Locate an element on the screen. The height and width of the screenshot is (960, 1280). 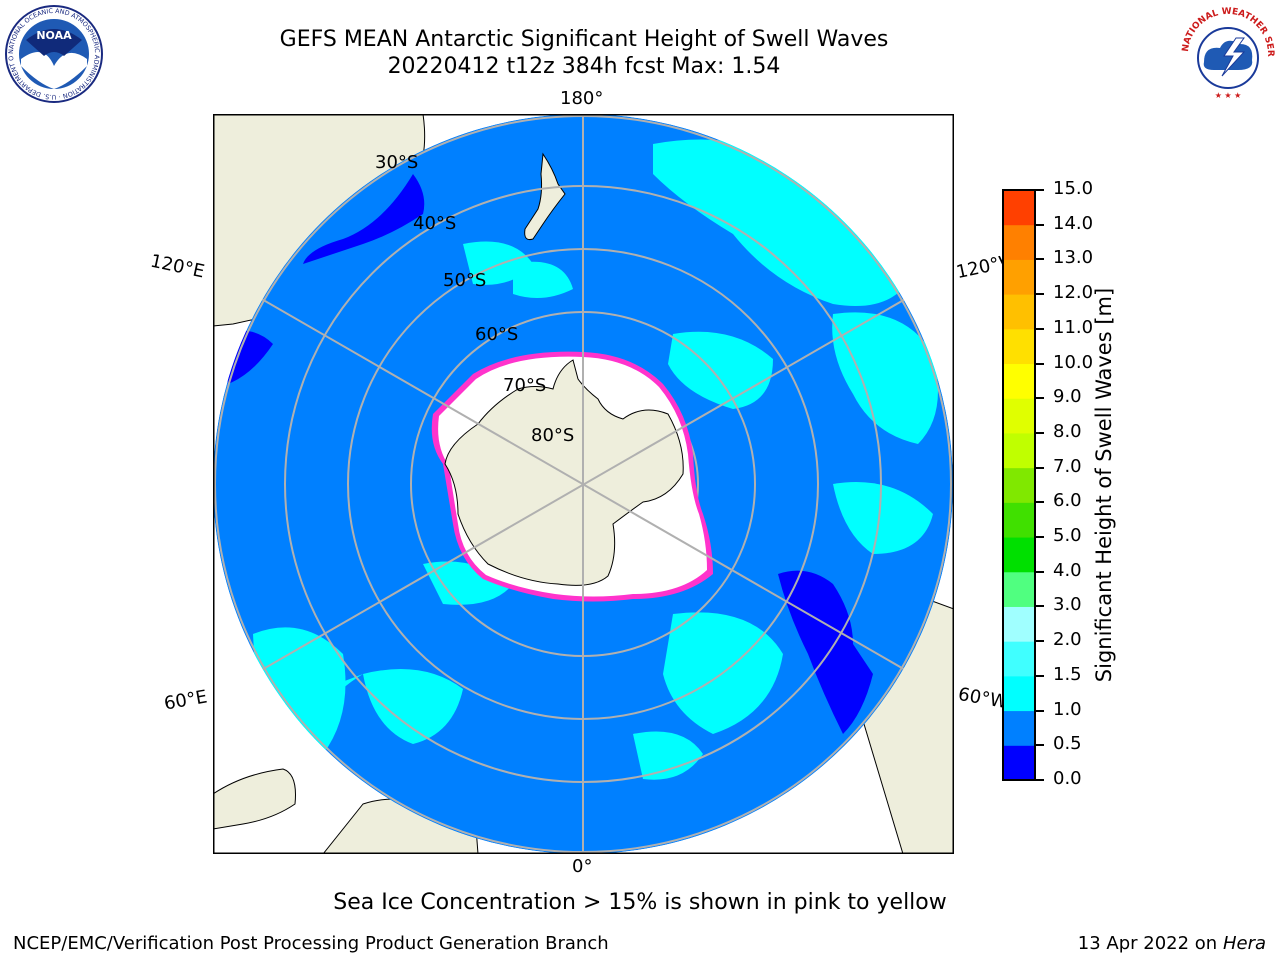
noaa-logo-text: NOAA is located at coordinates (54, 35).